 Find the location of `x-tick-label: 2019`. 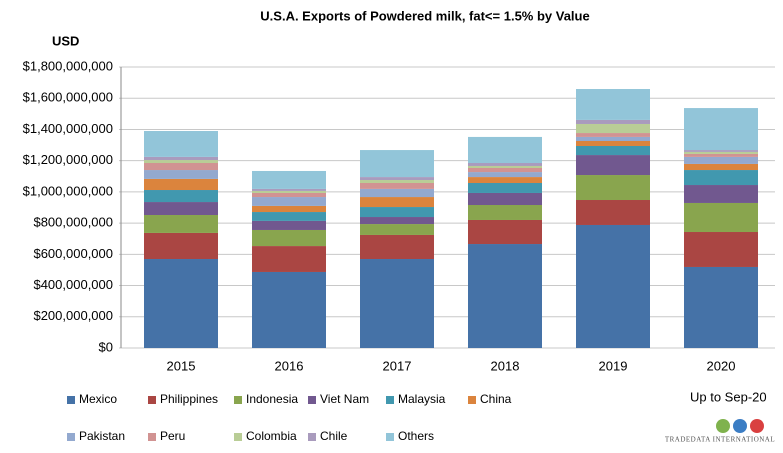

x-tick-label: 2019 is located at coordinates (613, 365).